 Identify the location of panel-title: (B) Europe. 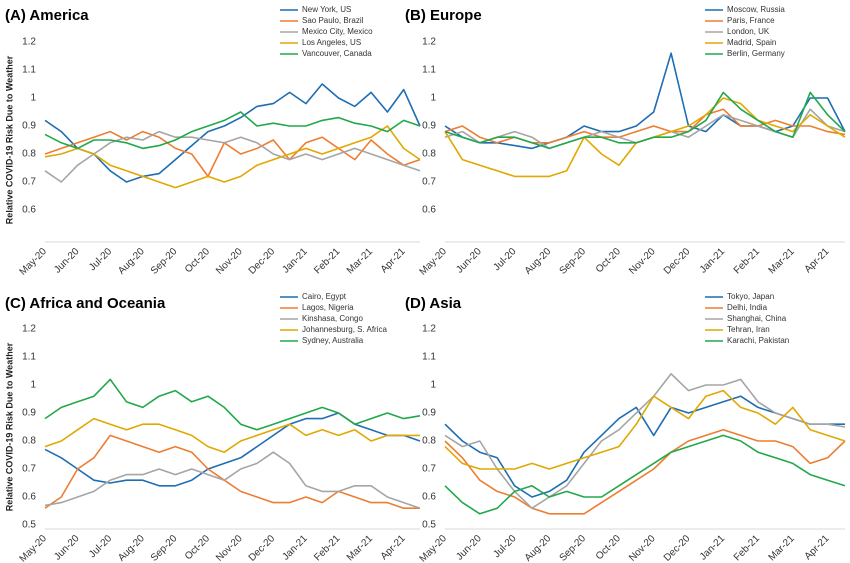
(443, 15).